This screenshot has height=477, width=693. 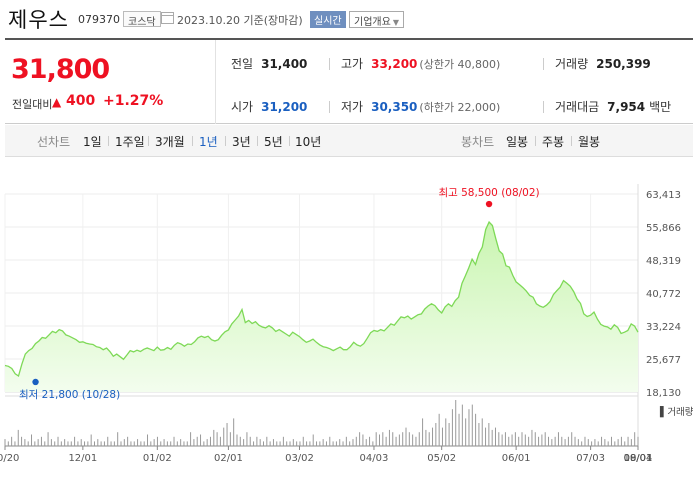 I want to click on period-1d: 1일, so click(x=92, y=142).